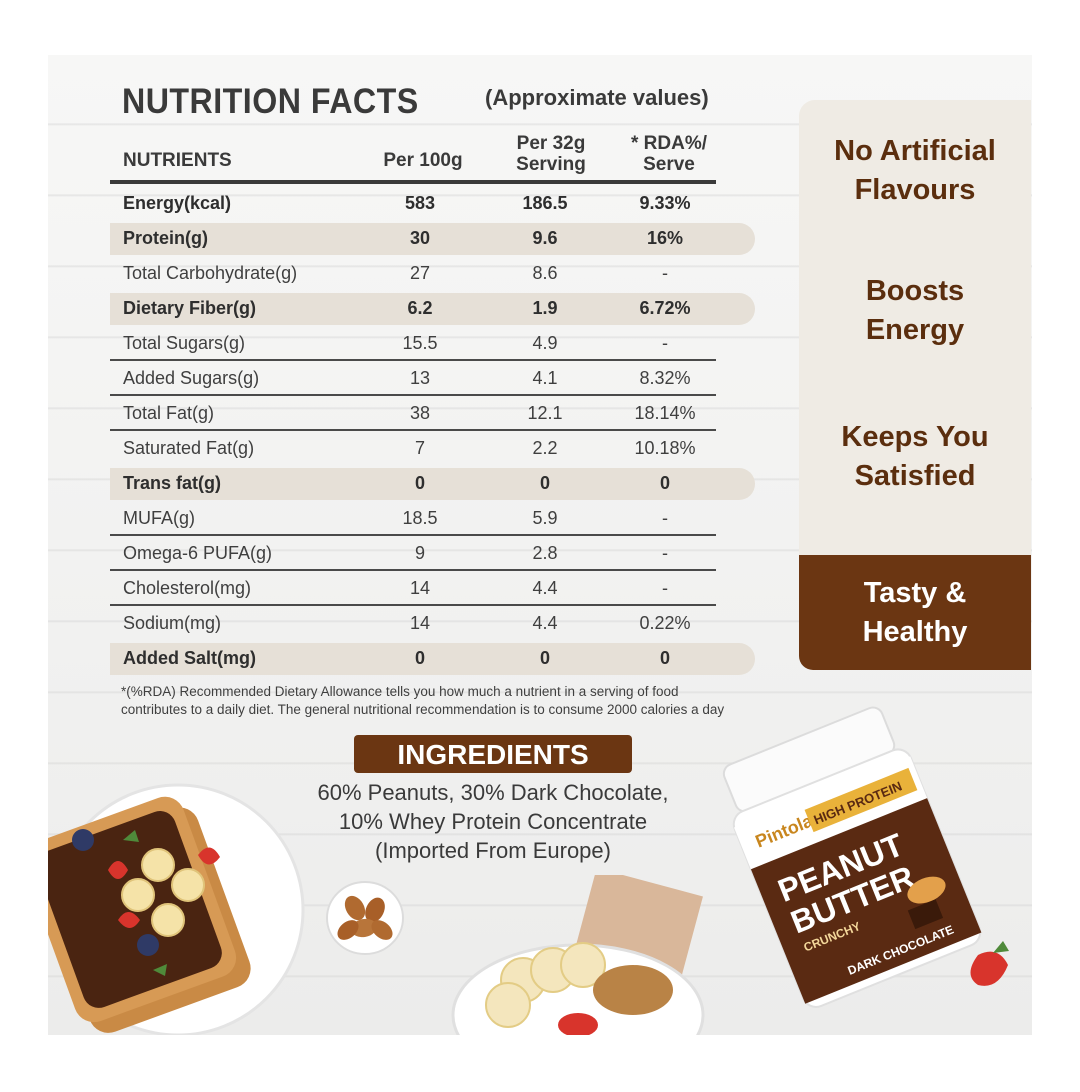 This screenshot has width=1080, height=1092. Describe the element at coordinates (435, 553) in the screenshot. I see `table-row: Omega-6 PUFA(g) 9 2.8 -` at that location.